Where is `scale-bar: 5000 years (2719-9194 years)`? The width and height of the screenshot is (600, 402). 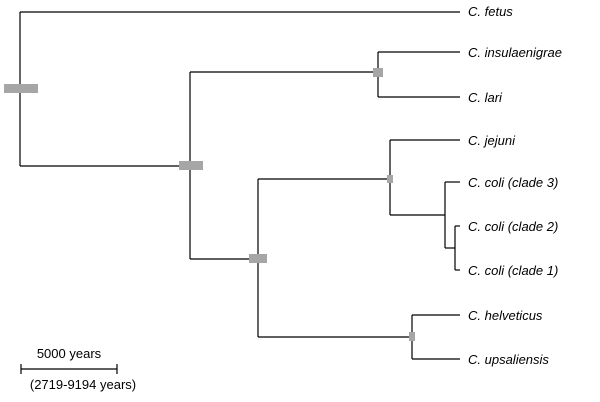 scale-bar: 5000 years (2719-9194 years) is located at coordinates (78, 369).